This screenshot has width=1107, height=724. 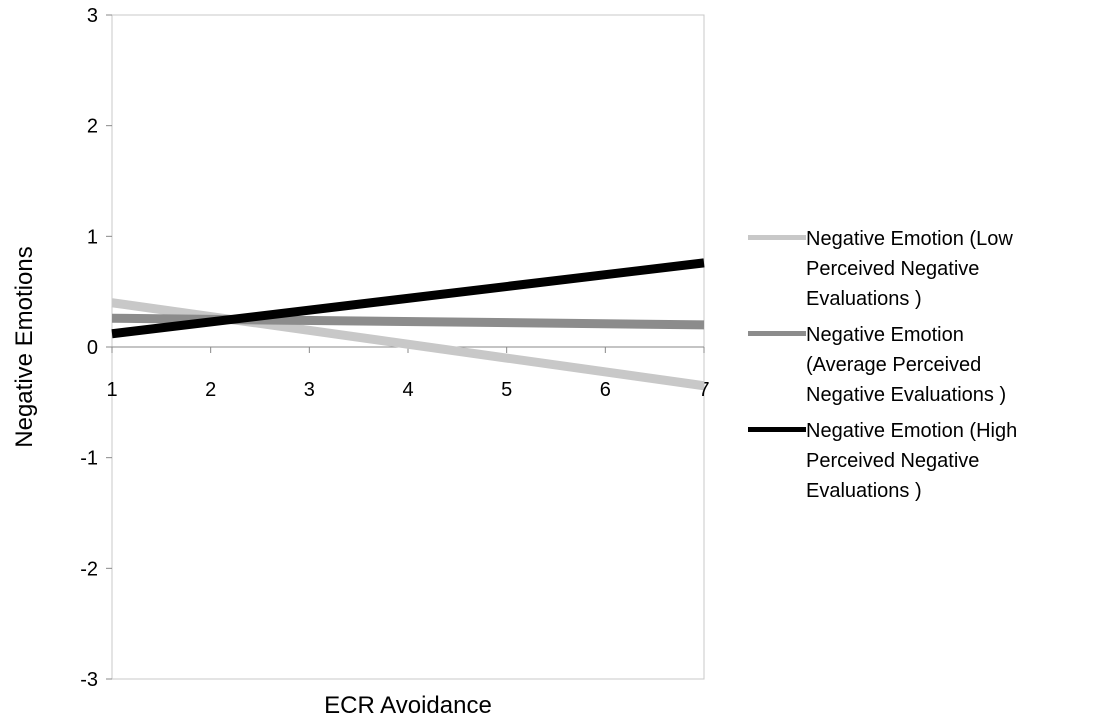 I want to click on x-tick-label: 2, so click(x=210, y=390).